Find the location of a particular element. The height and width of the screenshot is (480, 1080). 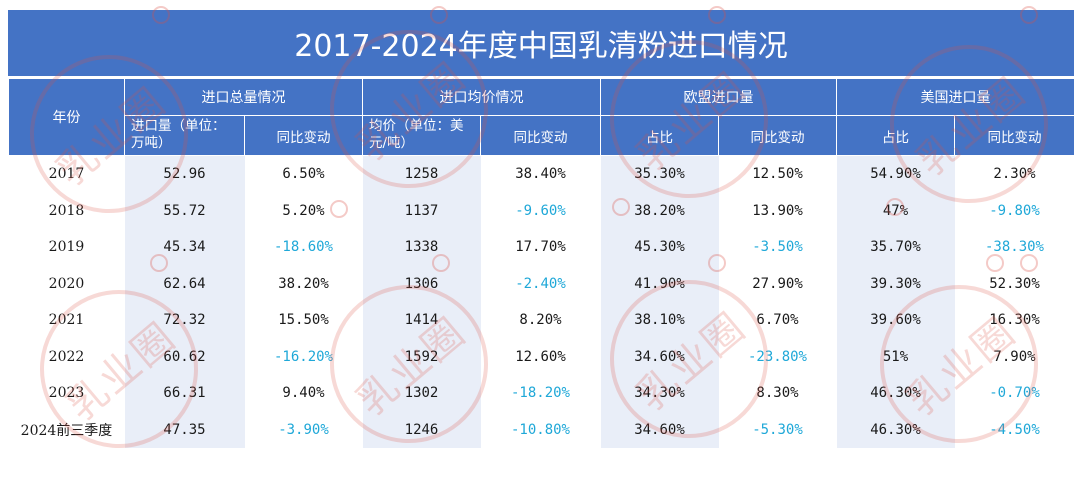

cell-price-yoy: 8.20% is located at coordinates (540, 320).